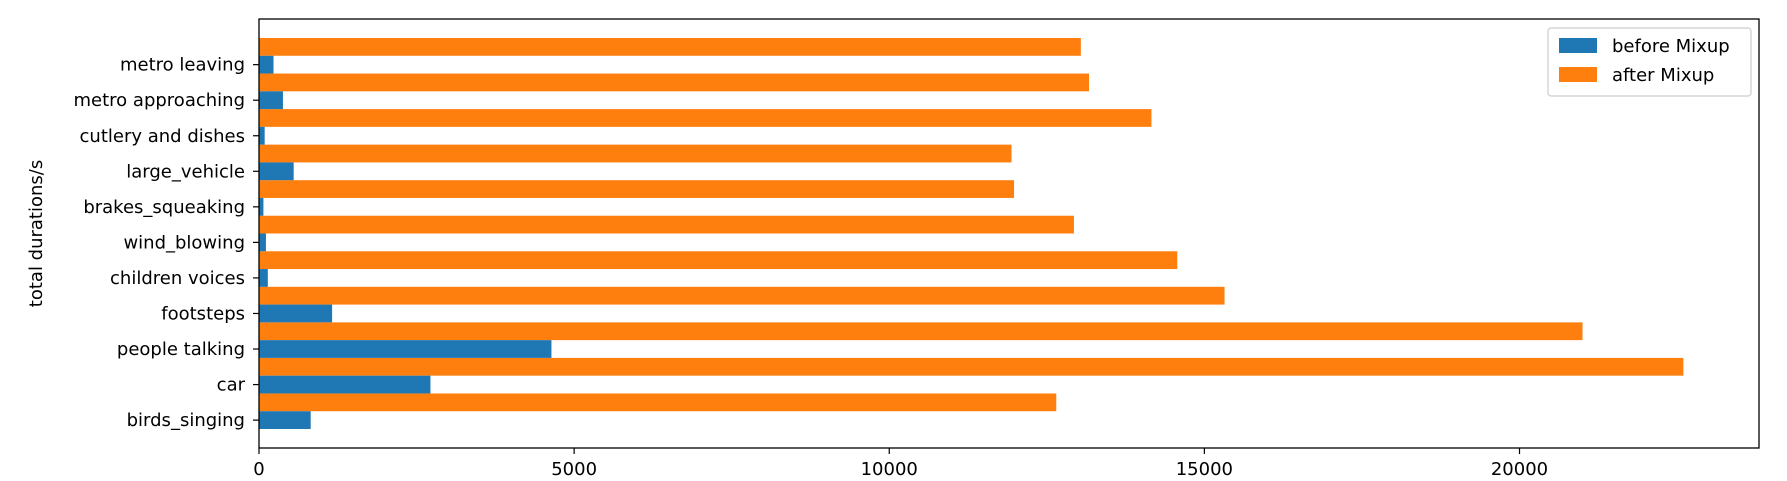 The image size is (1787, 481). Describe the element at coordinates (263, 278) in the screenshot. I see `bar-before-mixup-children-voices` at that location.